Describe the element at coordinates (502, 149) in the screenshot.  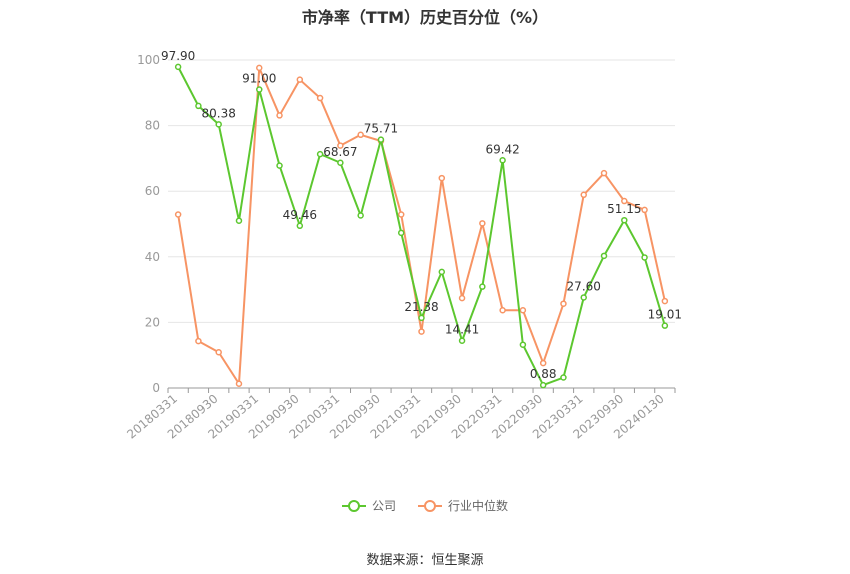
I see `data-label: 69.42` at that location.